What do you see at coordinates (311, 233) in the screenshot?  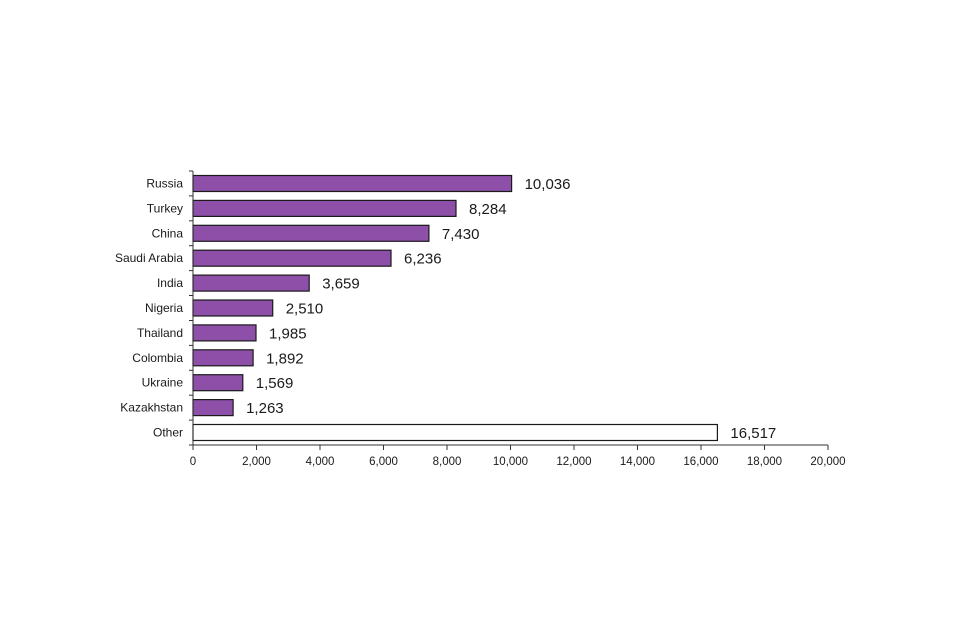 I see `bar-china` at bounding box center [311, 233].